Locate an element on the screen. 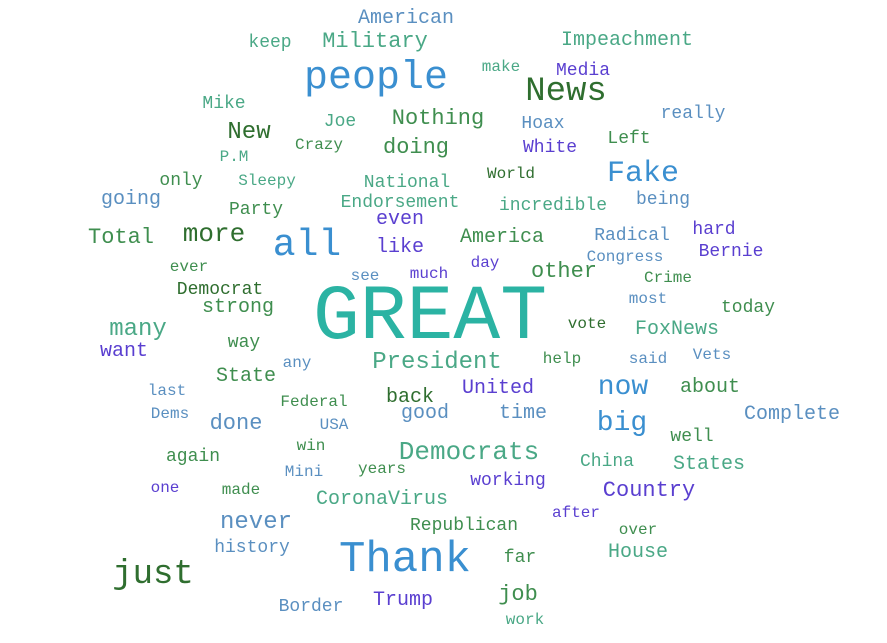 Image resolution: width=887 pixels, height=643 pixels. word-mike: Mike is located at coordinates (224, 104).